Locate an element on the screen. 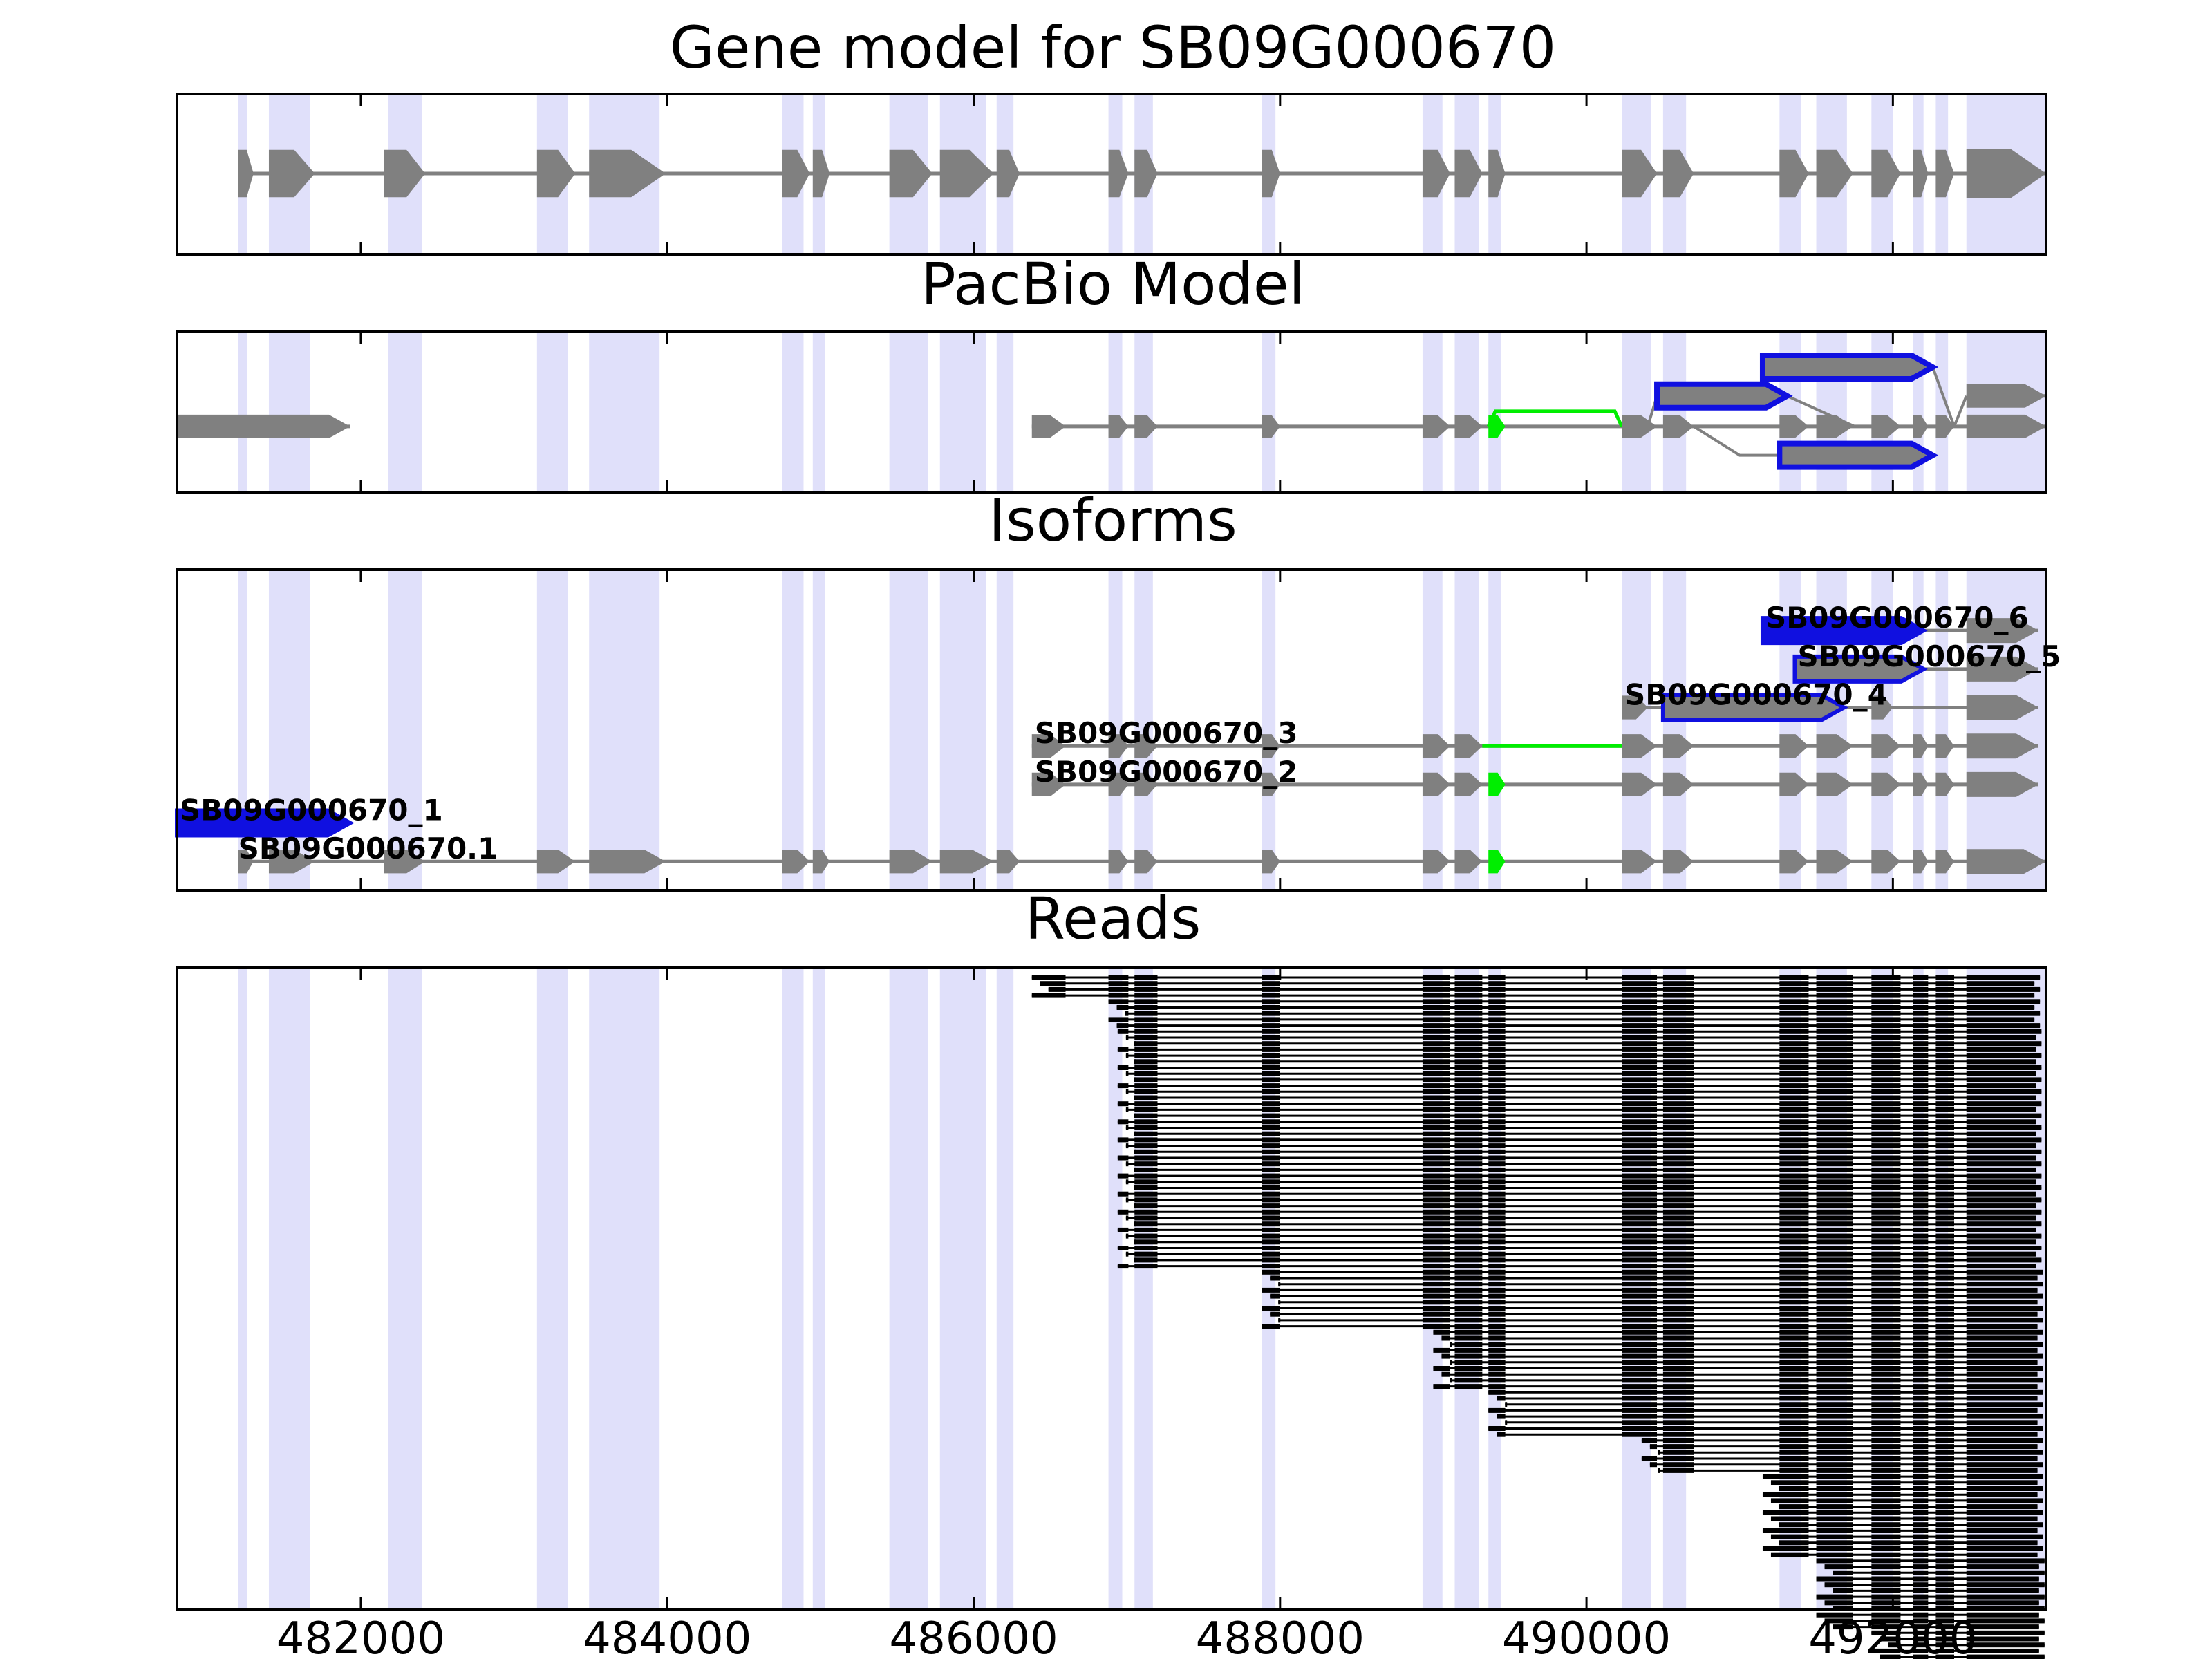 Image resolution: width=2212 pixels, height=1659 pixels. isoform-label: SB09G000670_1 is located at coordinates (311, 810).